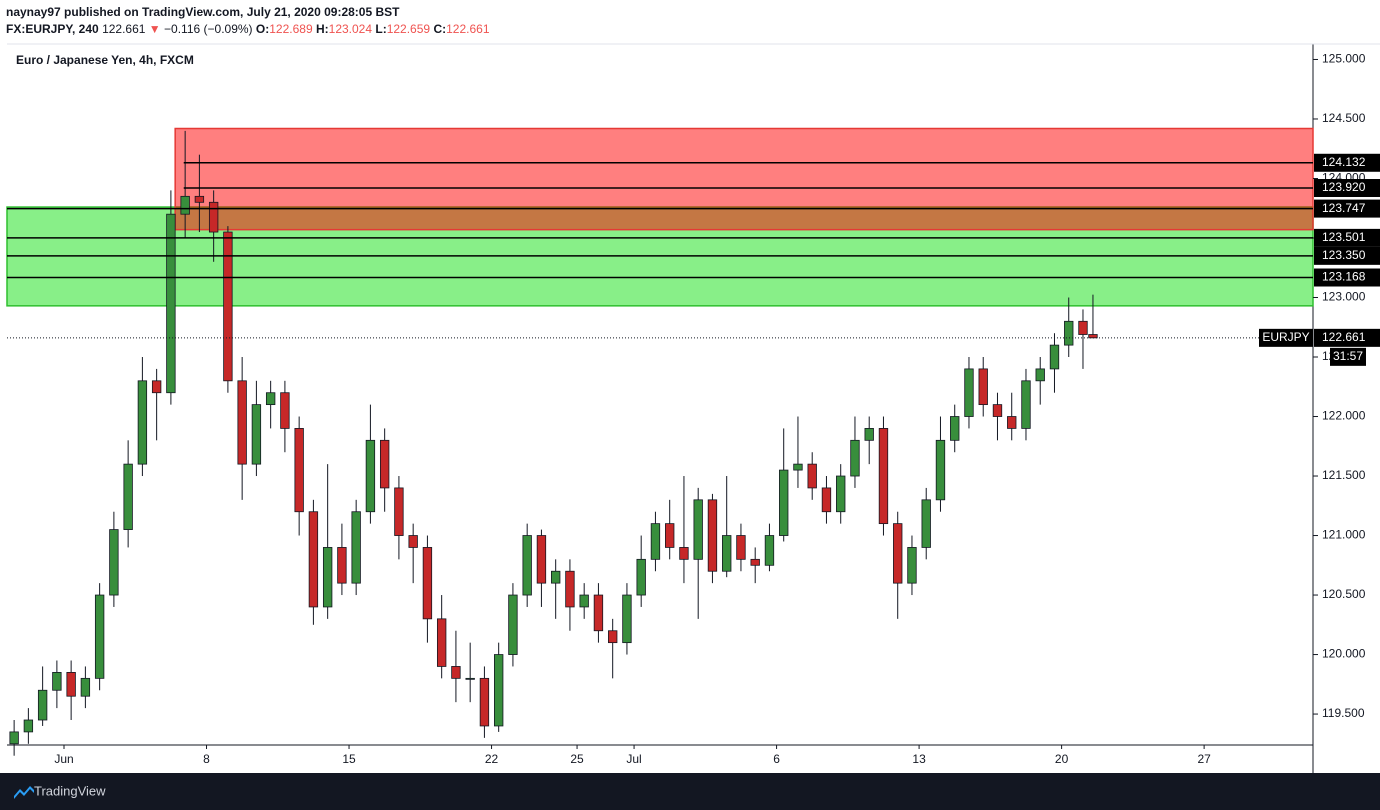  I want to click on footer-brand: TradingView, so click(70, 790).